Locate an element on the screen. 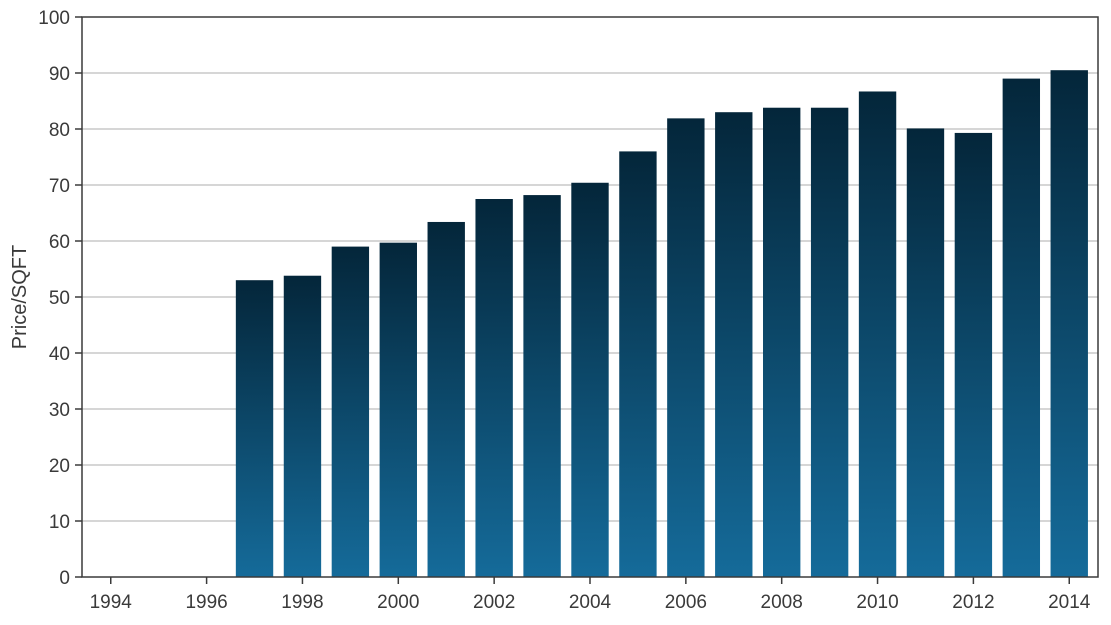  y-tick-label: 20 is located at coordinates (59, 466).